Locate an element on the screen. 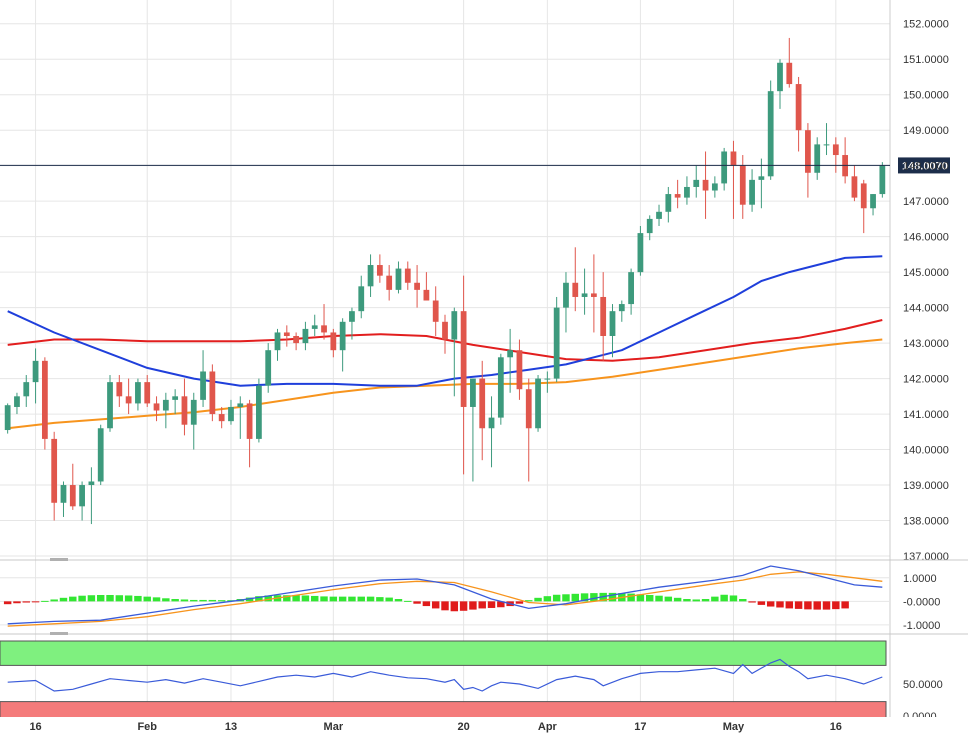  rsi-bands is located at coordinates (443, 684).